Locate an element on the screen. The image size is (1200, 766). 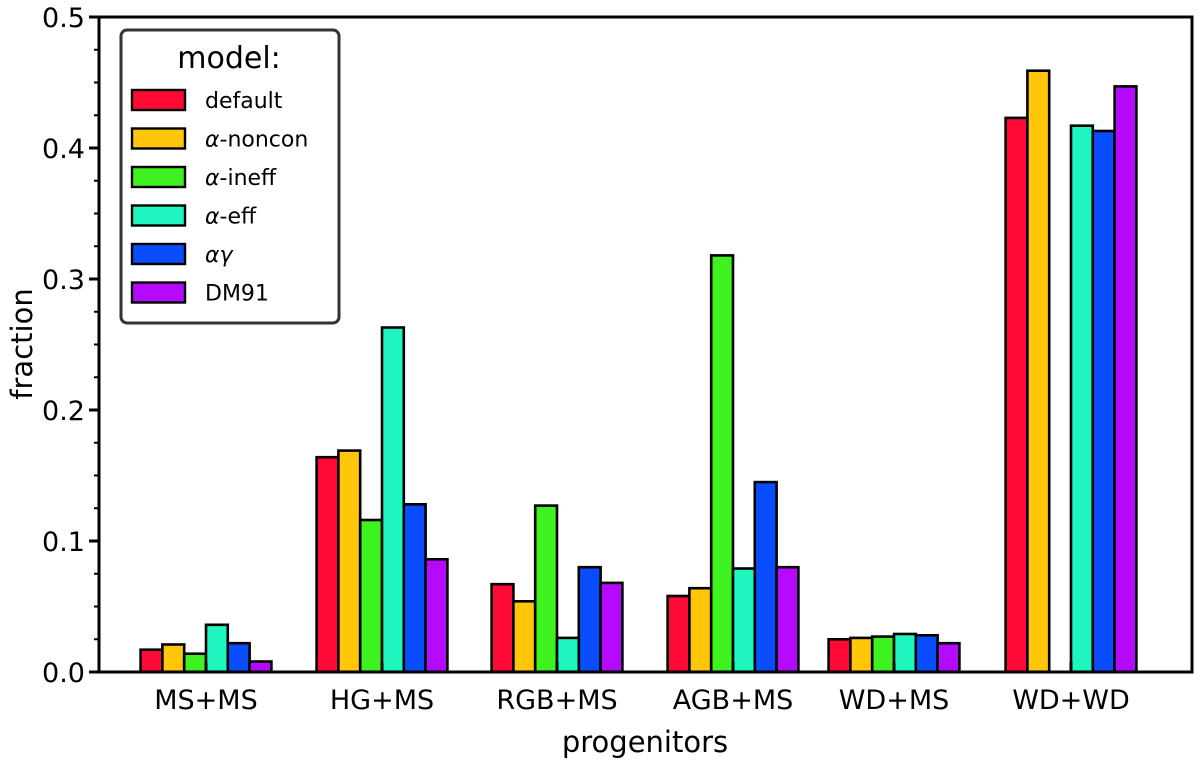
y-axis-label: fraction is located at coordinates (22, 343).